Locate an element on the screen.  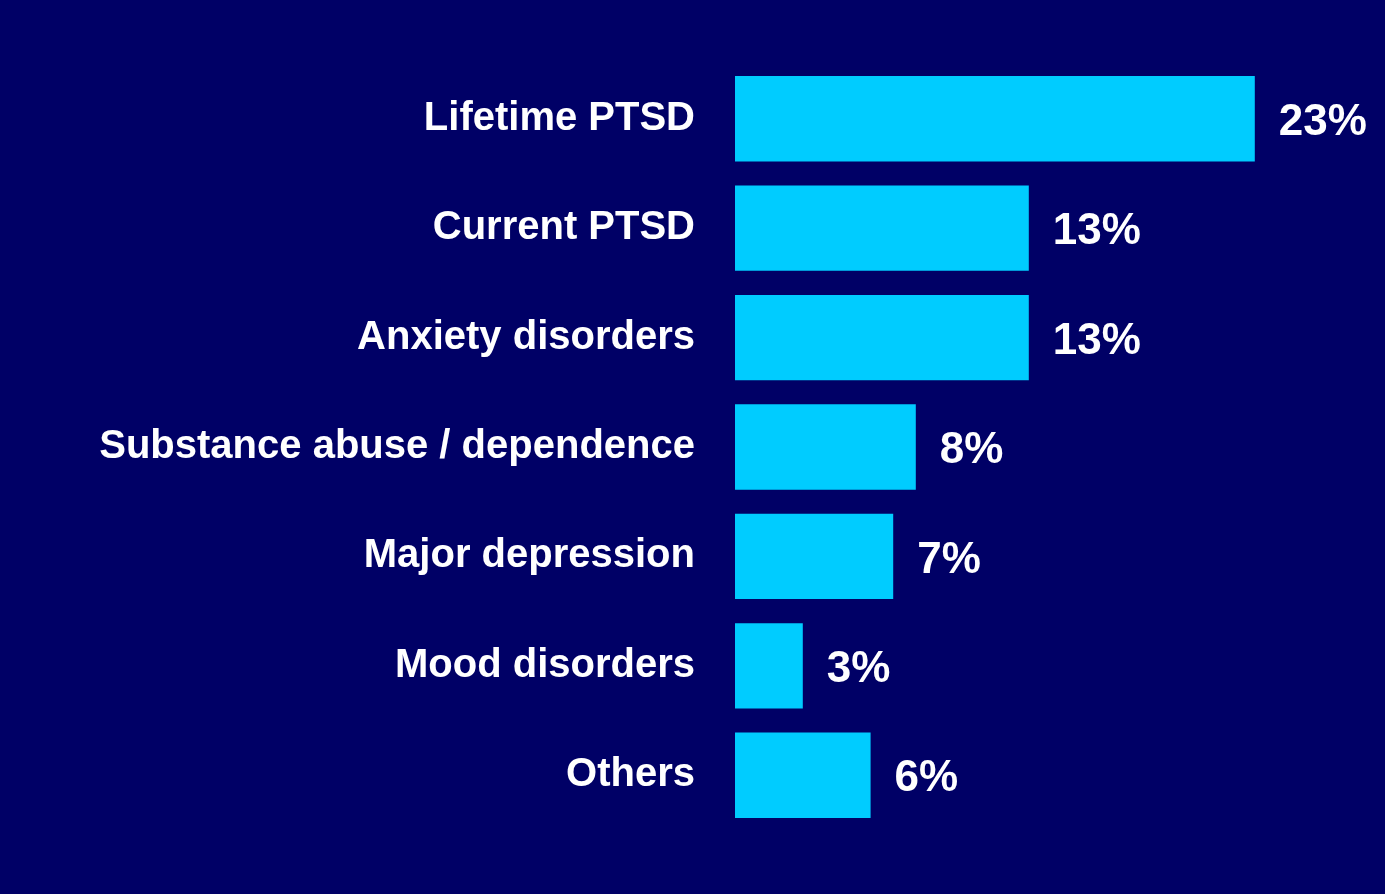
data-label: 7% is located at coordinates (949, 557).